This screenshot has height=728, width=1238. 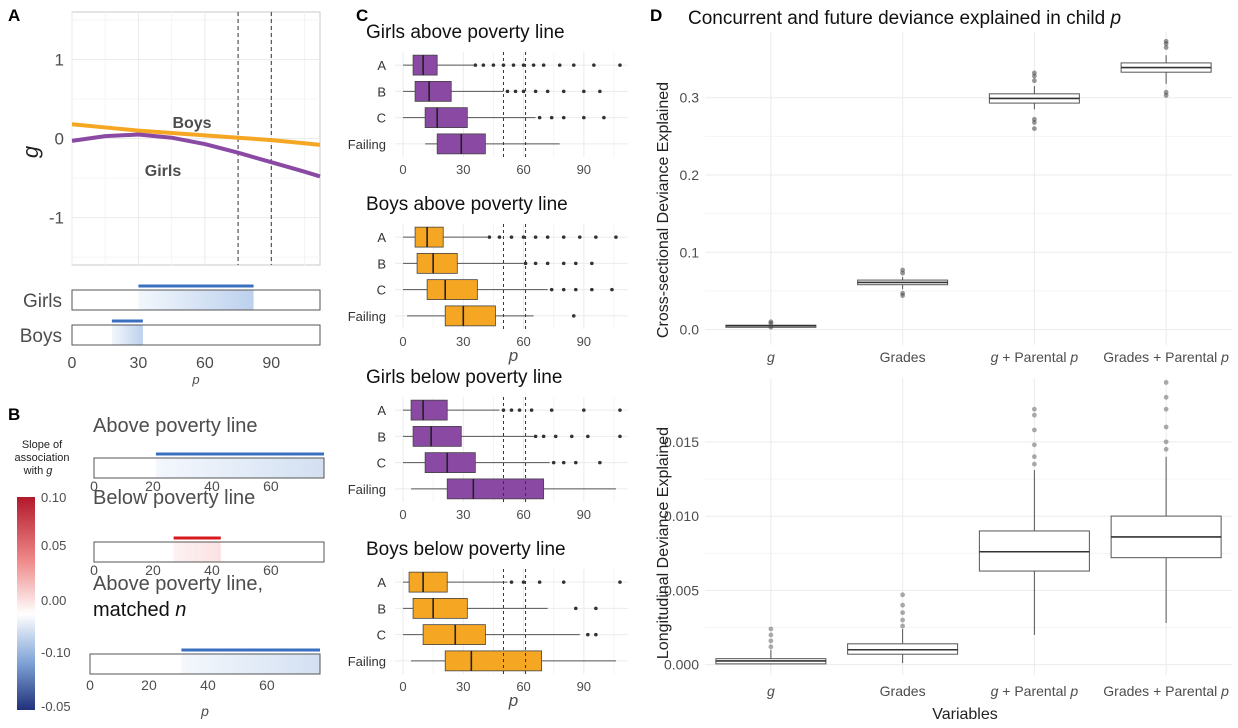 I want to click on legend-title-line-2: association, so click(x=41, y=458).